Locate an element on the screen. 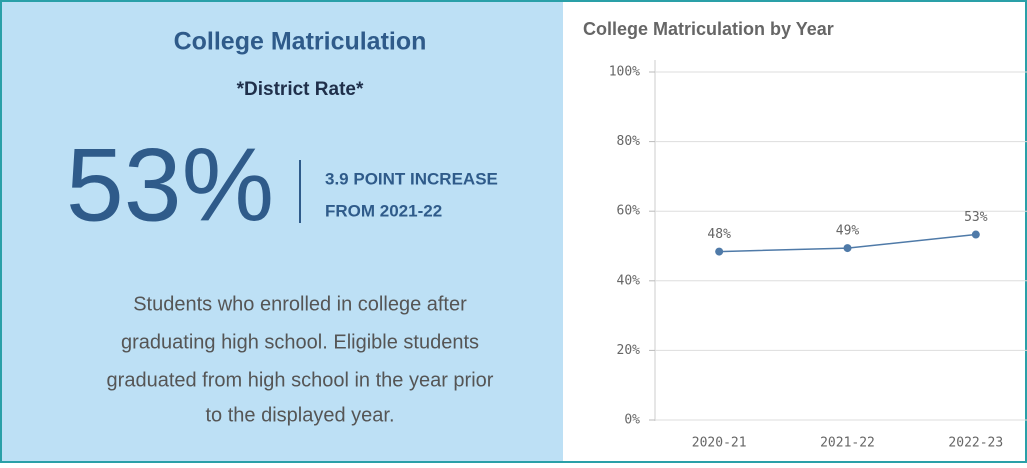 Image resolution: width=1027 pixels, height=468 pixels. kpi-description: to the displayed year. is located at coordinates (299, 415).